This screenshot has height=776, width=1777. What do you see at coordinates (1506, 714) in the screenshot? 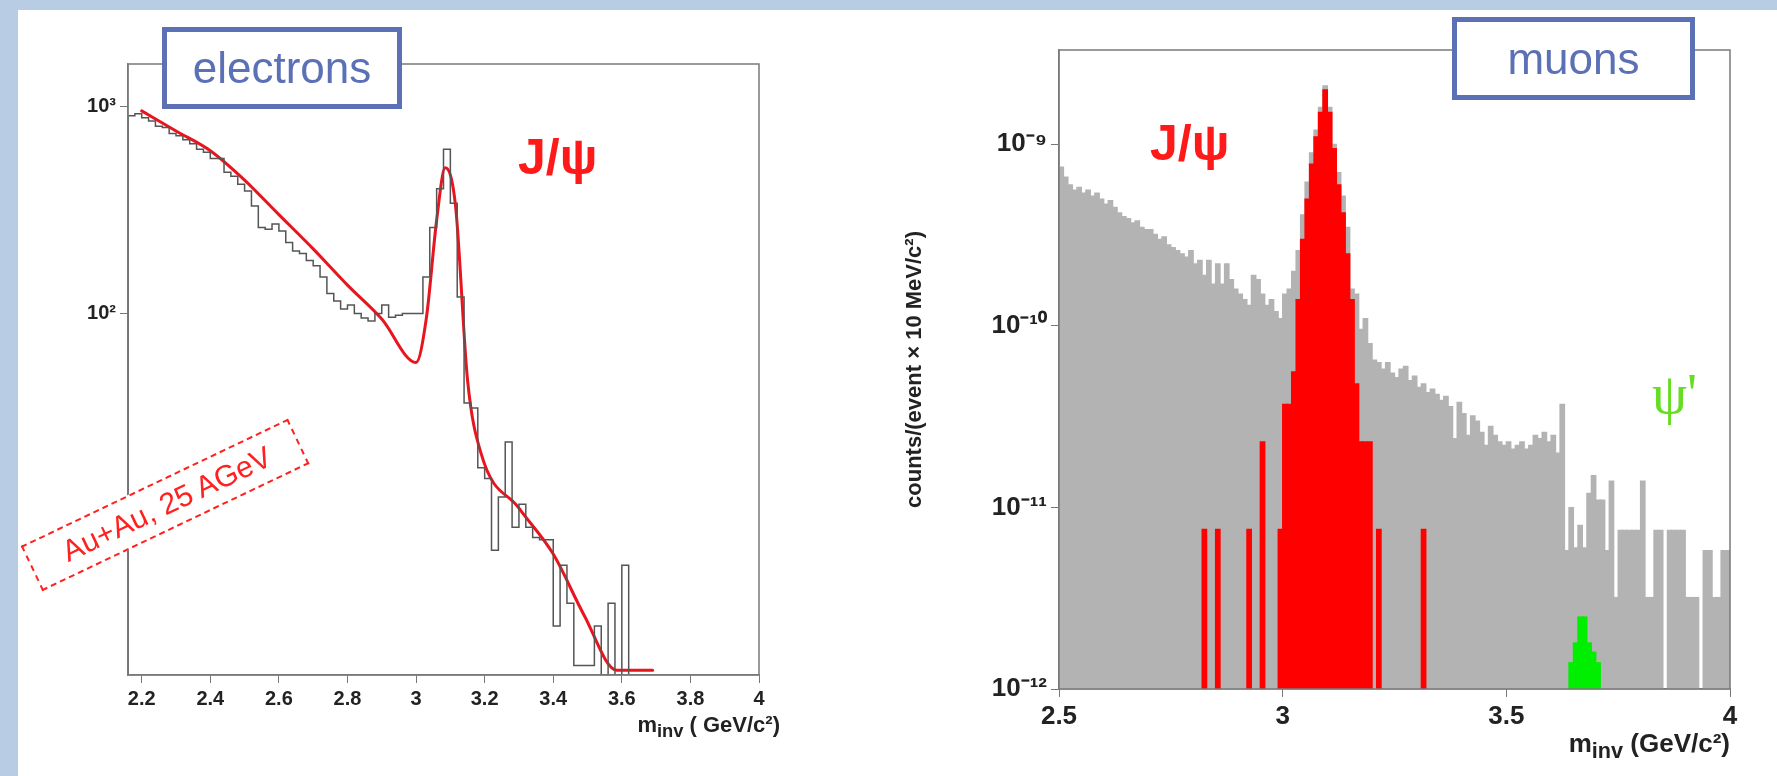
I see `x-tick-label: 3.5` at bounding box center [1506, 714].